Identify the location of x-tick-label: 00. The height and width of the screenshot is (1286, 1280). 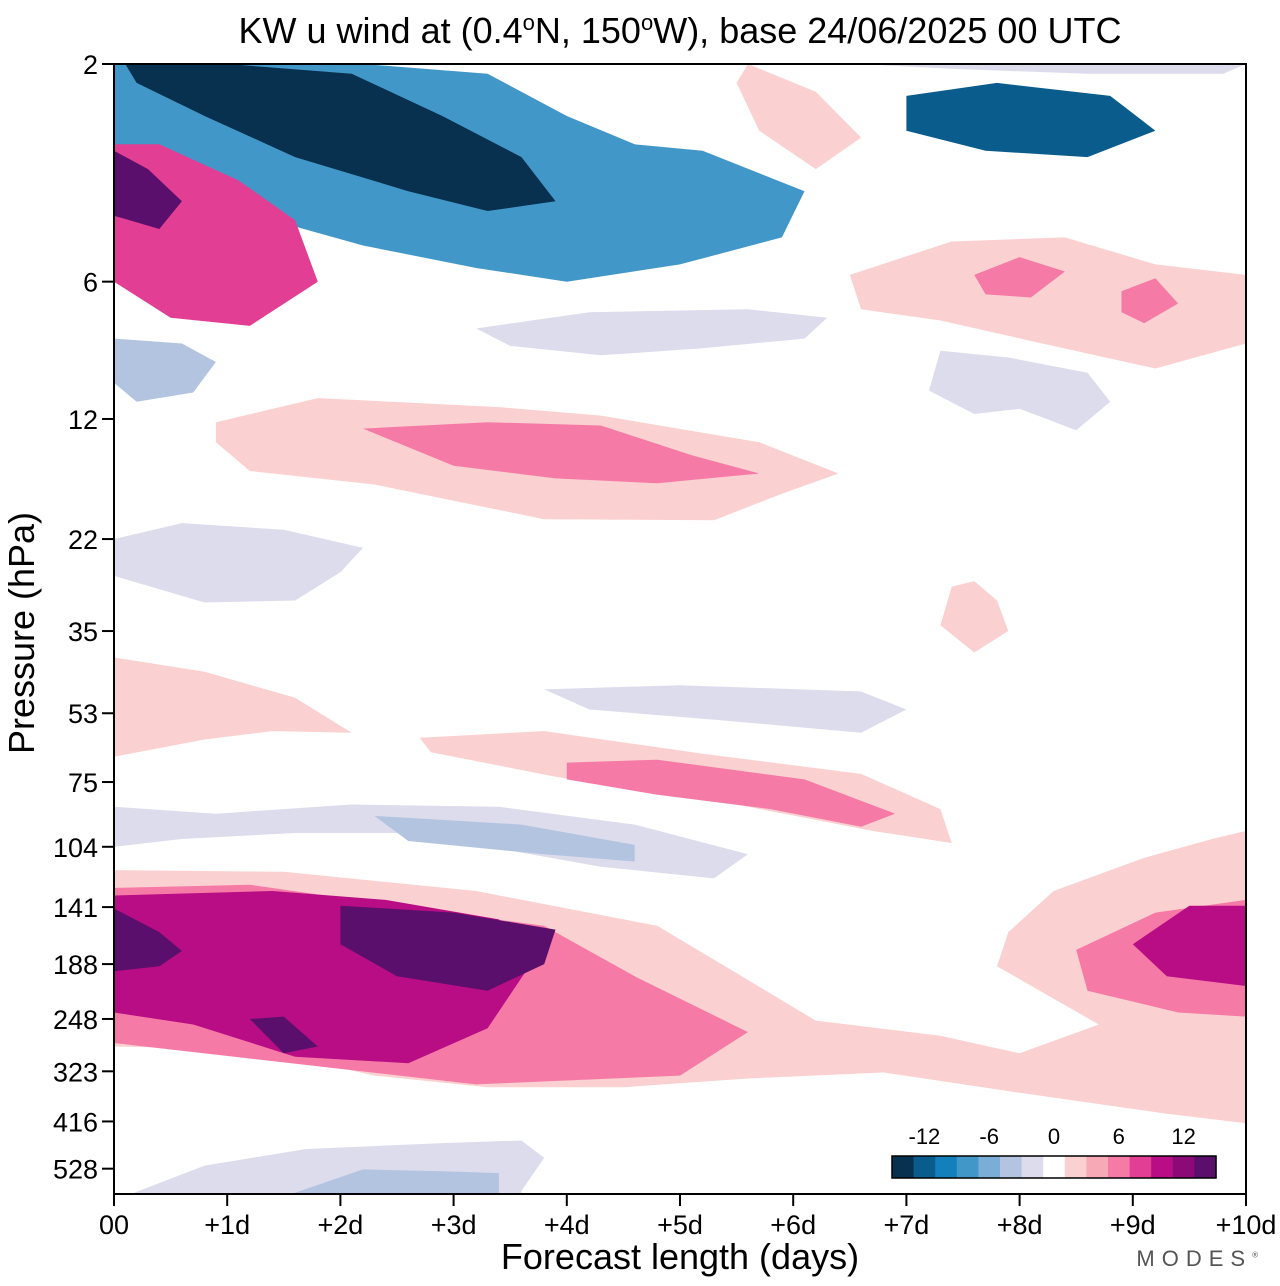
(114, 1225).